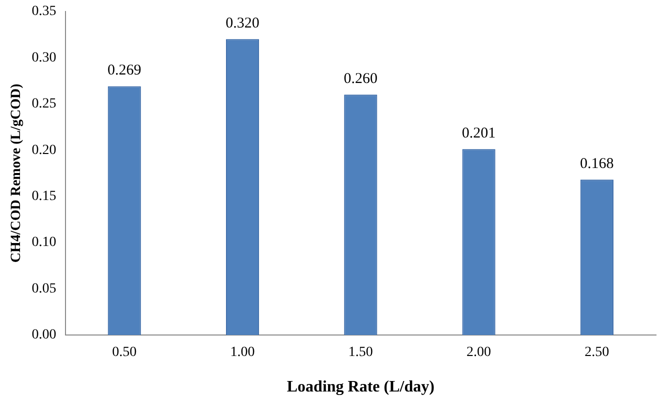 The image size is (666, 405). Describe the element at coordinates (479, 352) in the screenshot. I see `x-tick-label: 2.00` at that location.